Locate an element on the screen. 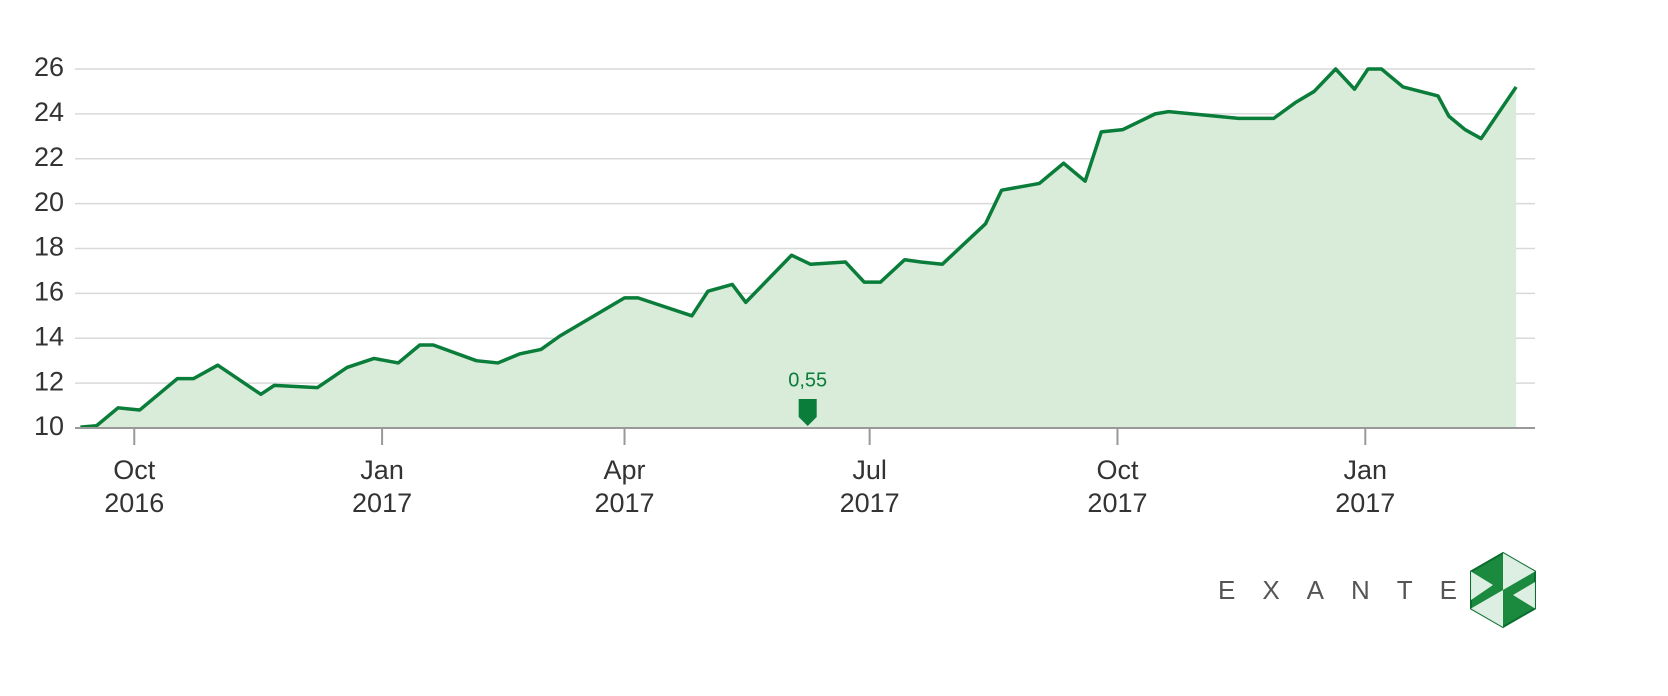 This screenshot has height=696, width=1668. y-tick-label: 10 is located at coordinates (49, 426).